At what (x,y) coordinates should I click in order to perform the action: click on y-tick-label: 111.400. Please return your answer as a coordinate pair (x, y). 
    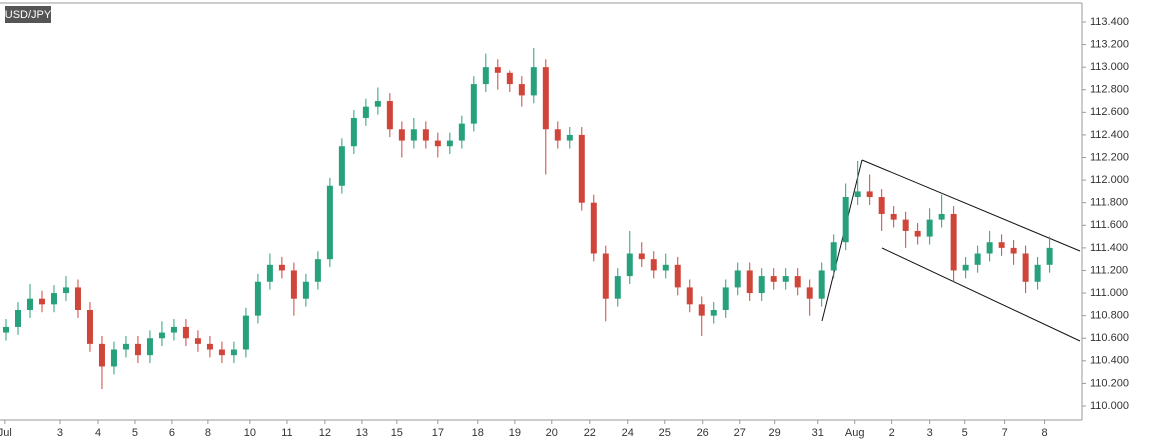
    Looking at the image, I should click on (1109, 248).